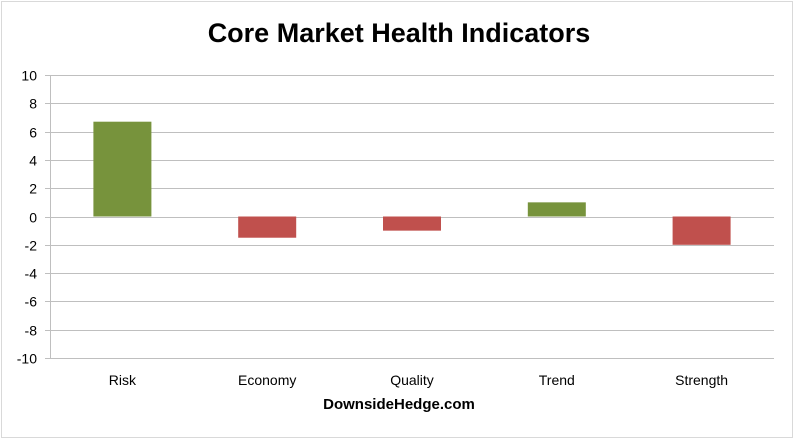 Image resolution: width=798 pixels, height=444 pixels. Describe the element at coordinates (31, 274) in the screenshot. I see `y-tick-label: -4` at that location.